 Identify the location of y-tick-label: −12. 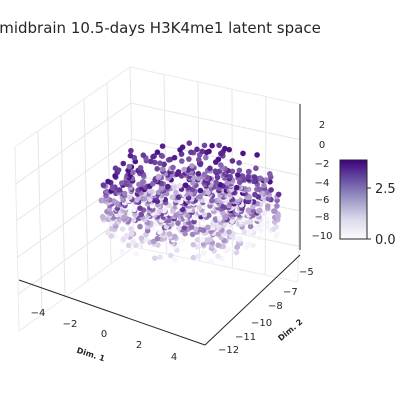
(228, 350).